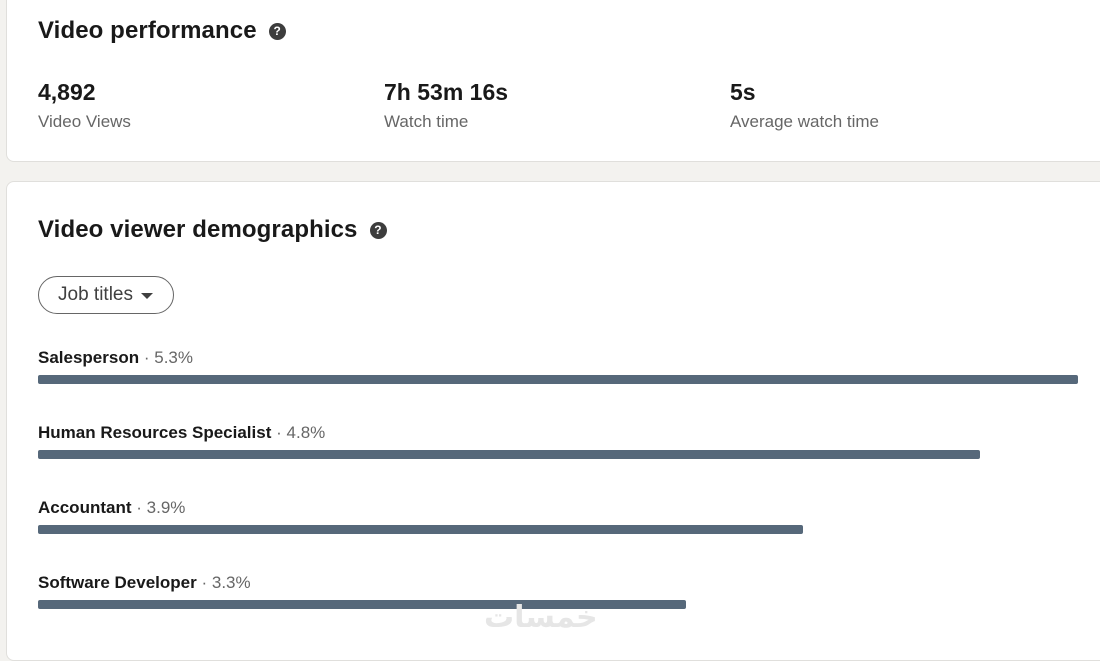 The width and height of the screenshot is (1100, 661). I want to click on demographic-name: Software Developer, so click(117, 582).